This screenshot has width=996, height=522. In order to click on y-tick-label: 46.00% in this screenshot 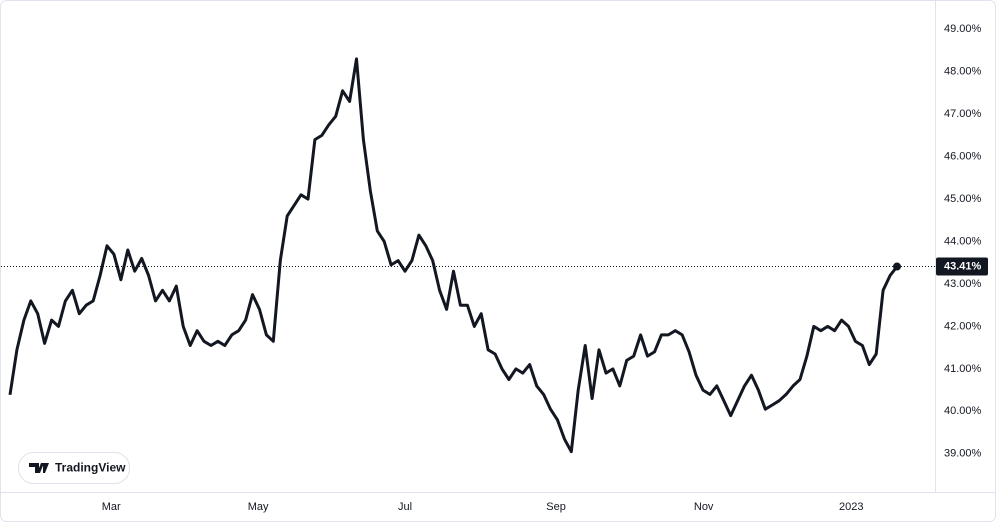, I will do `click(963, 157)`.